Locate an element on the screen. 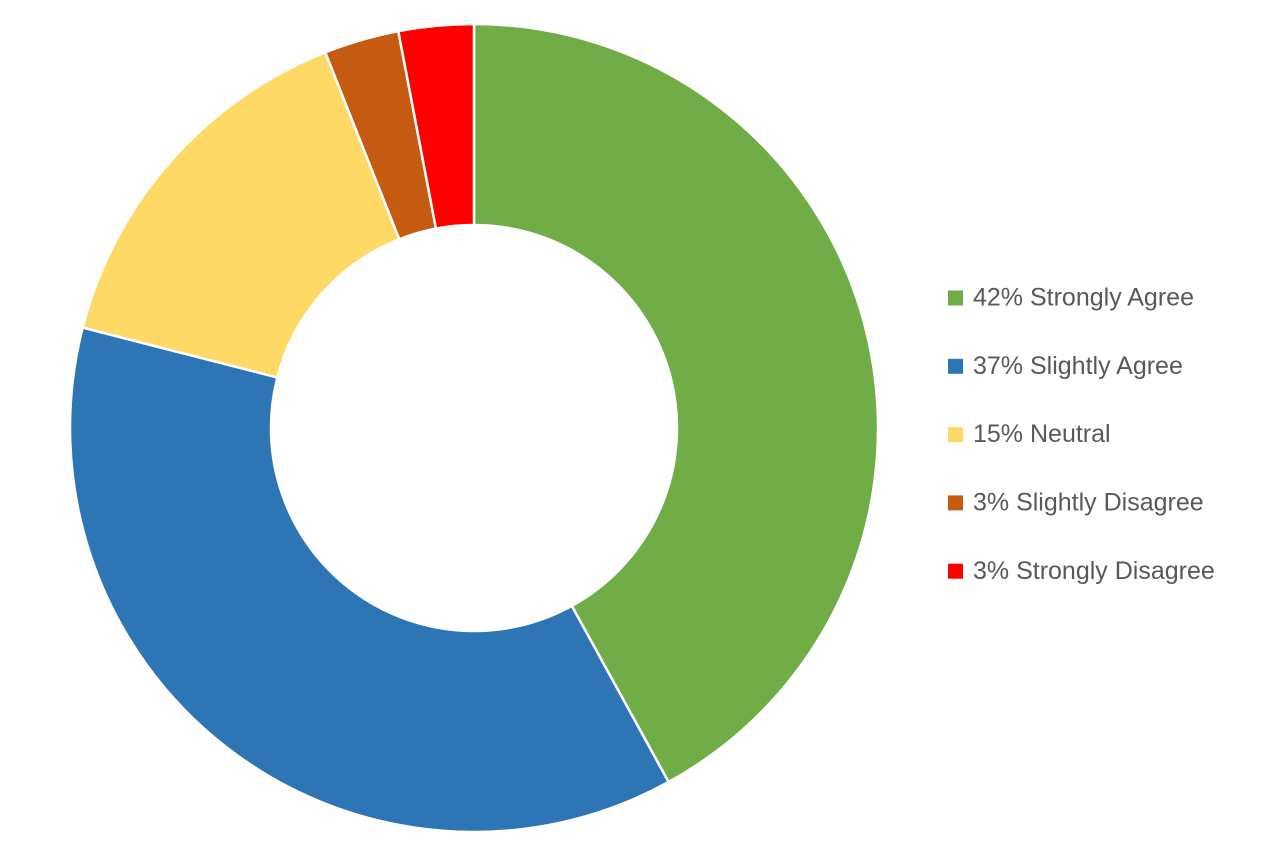 The height and width of the screenshot is (856, 1280). legend-label: 37% Slightly Agree is located at coordinates (1078, 366).